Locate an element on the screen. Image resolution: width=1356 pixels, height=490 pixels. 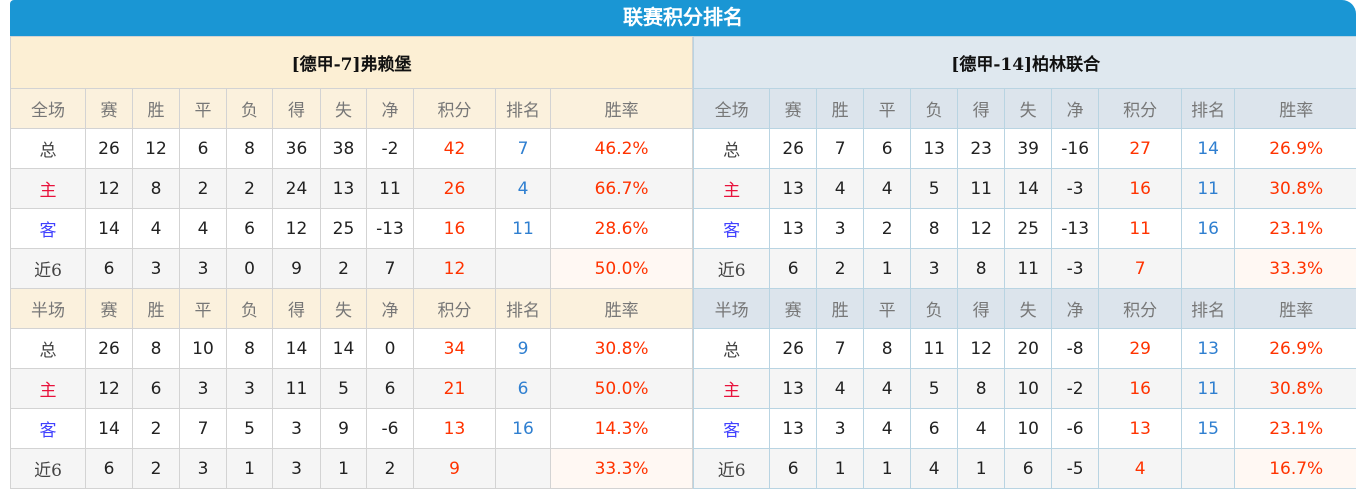
cell-rank: 13 is located at coordinates (1208, 348).